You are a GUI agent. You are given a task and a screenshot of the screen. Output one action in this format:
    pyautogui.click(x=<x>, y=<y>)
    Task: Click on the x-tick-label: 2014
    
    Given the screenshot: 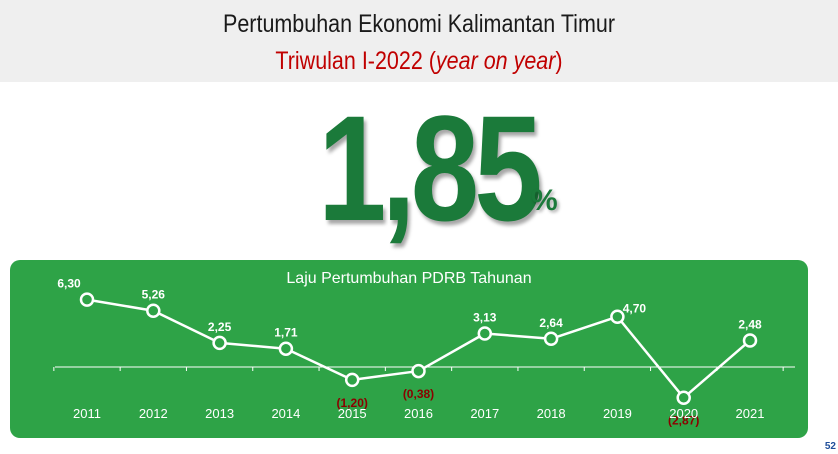 What is the action you would take?
    pyautogui.click(x=285, y=413)
    